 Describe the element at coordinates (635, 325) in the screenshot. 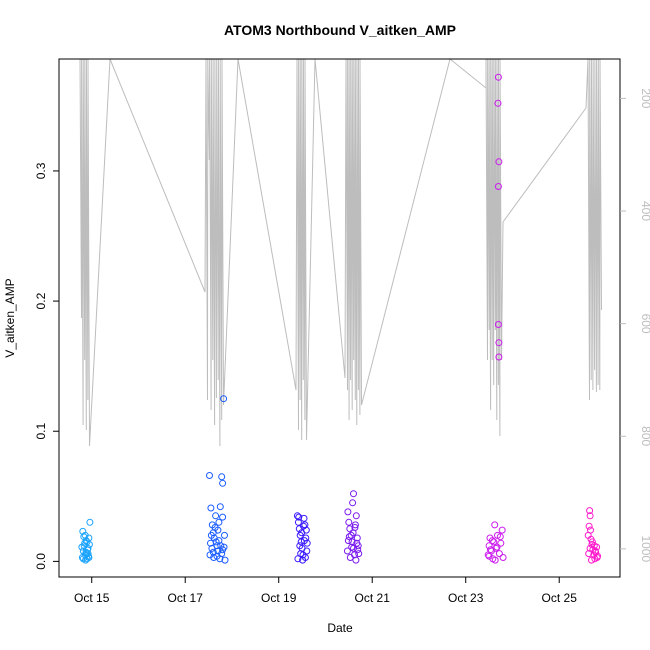

I see `y-axis-secondary: 200 400 600 800 1000` at that location.